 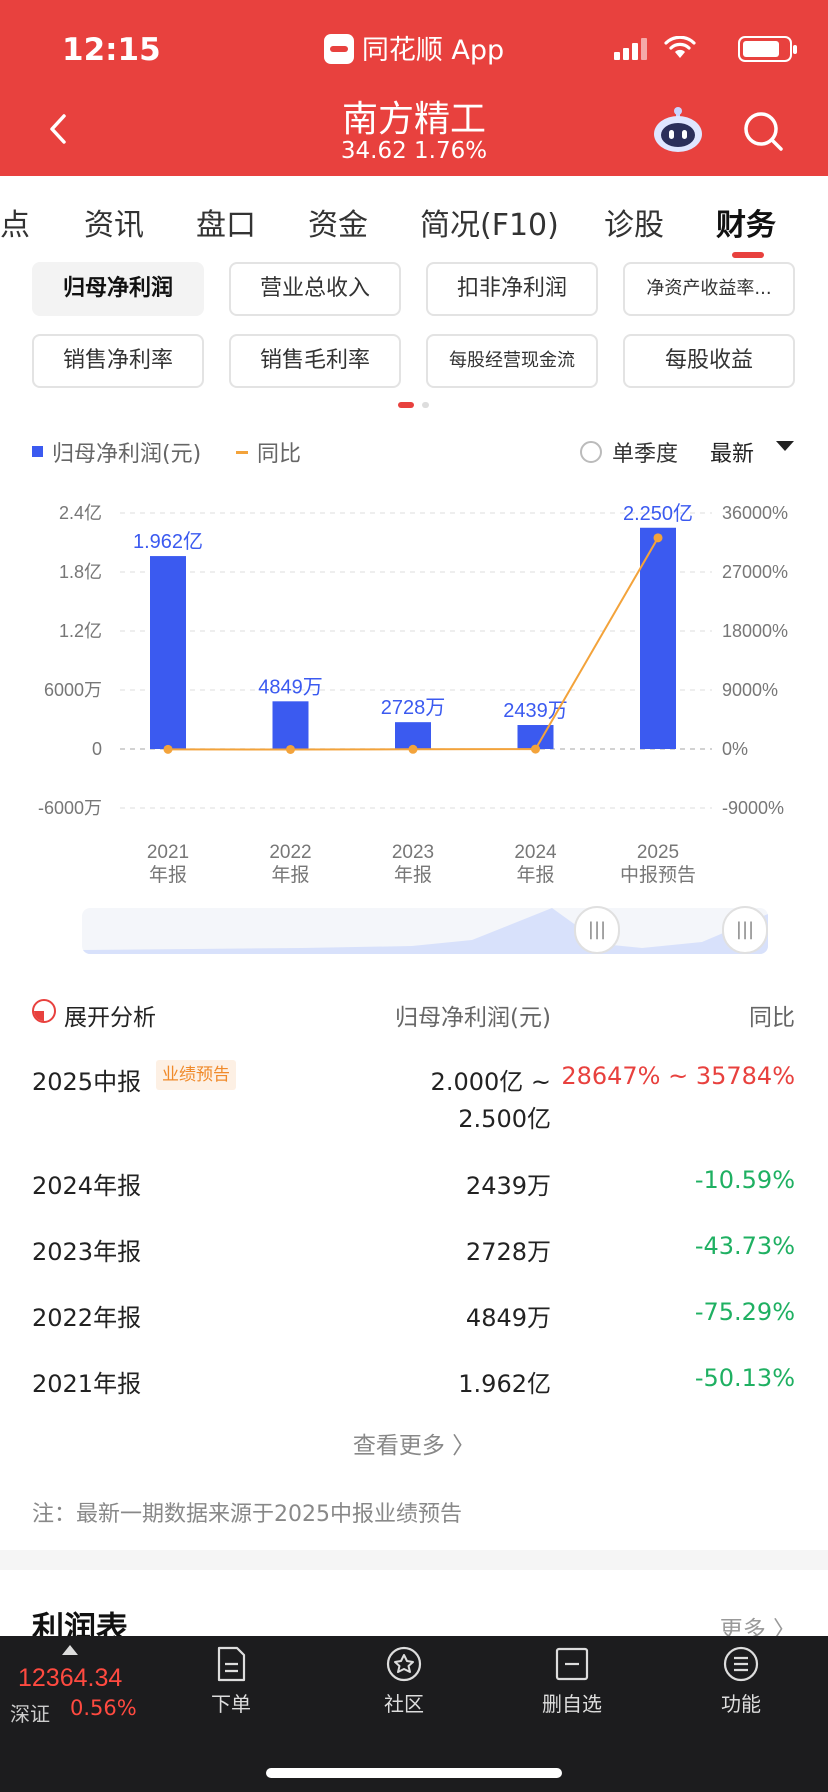 I want to click on metric-gross-margin: 销售毛利率, so click(x=315, y=361).